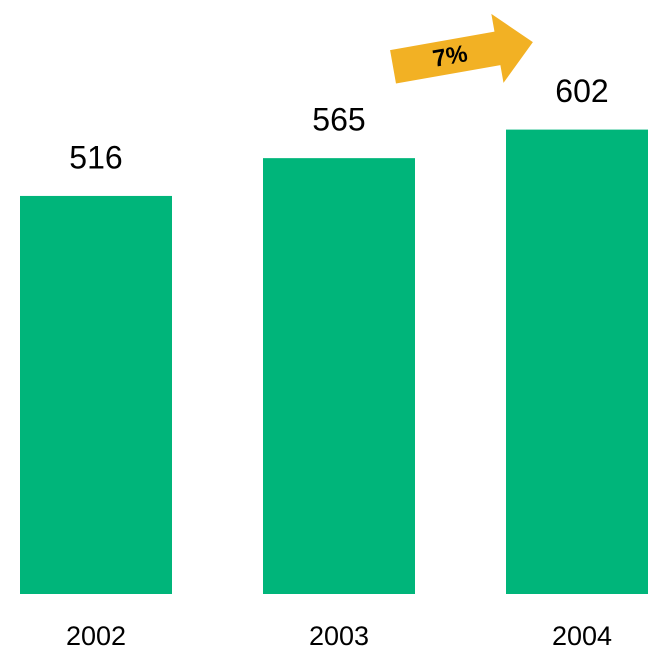 The image size is (648, 652). I want to click on value-label: 516, so click(95, 157).